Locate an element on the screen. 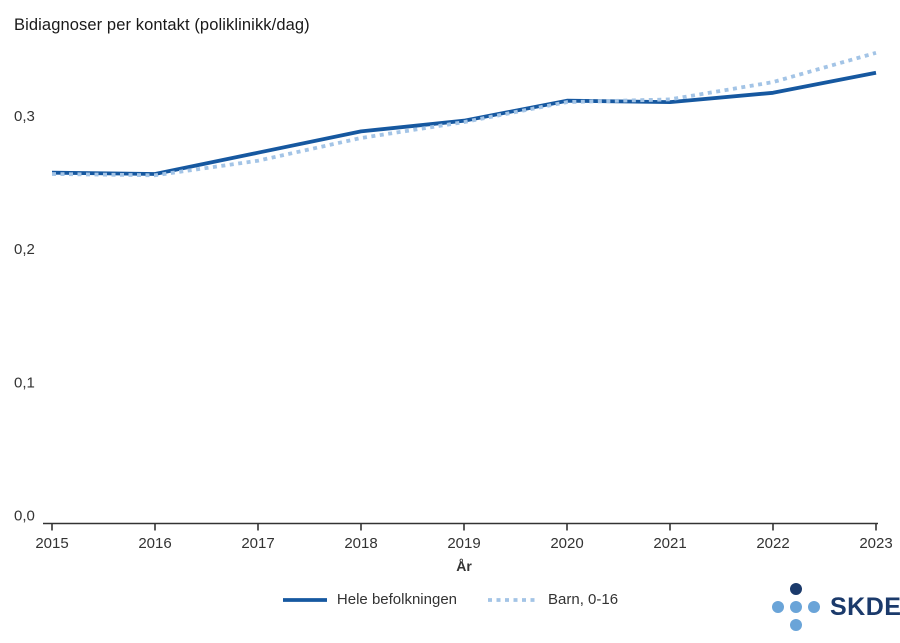 The image size is (900, 643). legend-item-hele-befolkningen: Hele befolkningen is located at coordinates (369, 599).